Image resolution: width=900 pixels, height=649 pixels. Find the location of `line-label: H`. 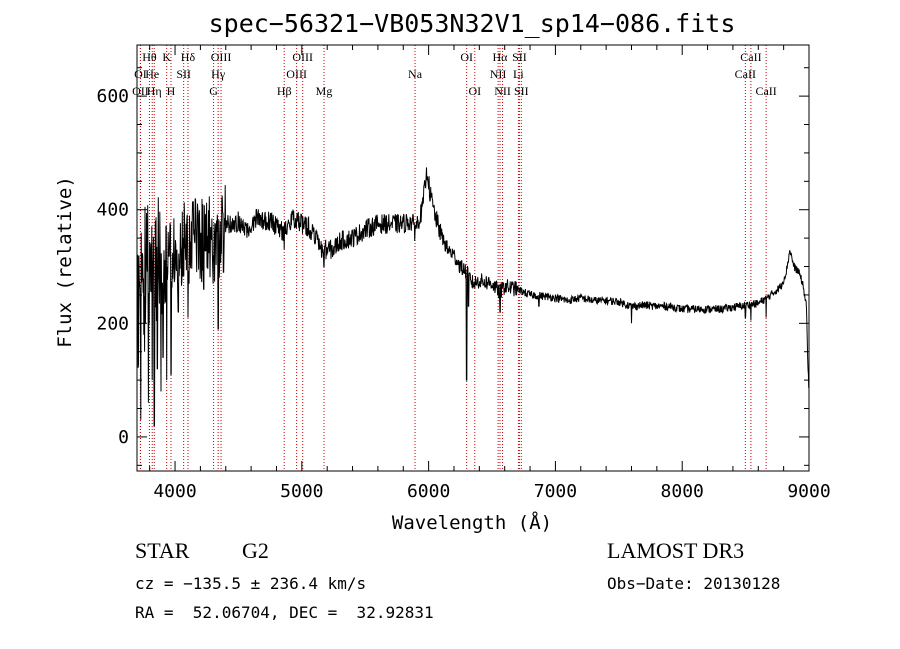

line-label: H is located at coordinates (171, 91).